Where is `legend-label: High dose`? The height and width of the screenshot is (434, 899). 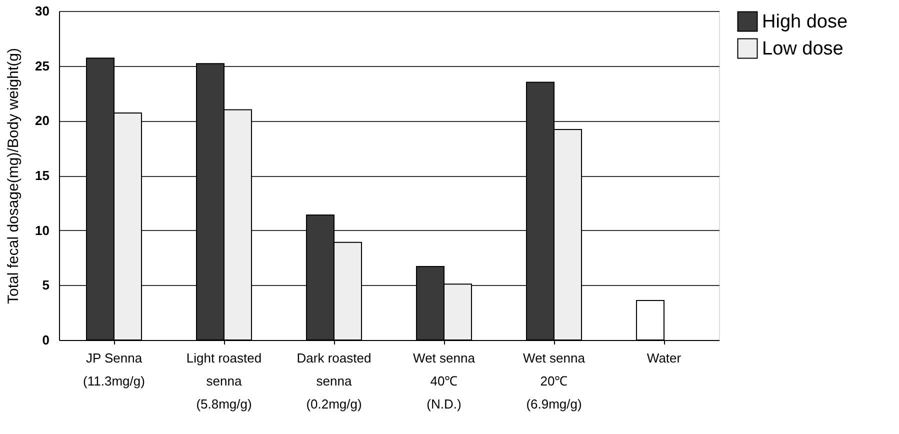
legend-label: High dose is located at coordinates (805, 22).